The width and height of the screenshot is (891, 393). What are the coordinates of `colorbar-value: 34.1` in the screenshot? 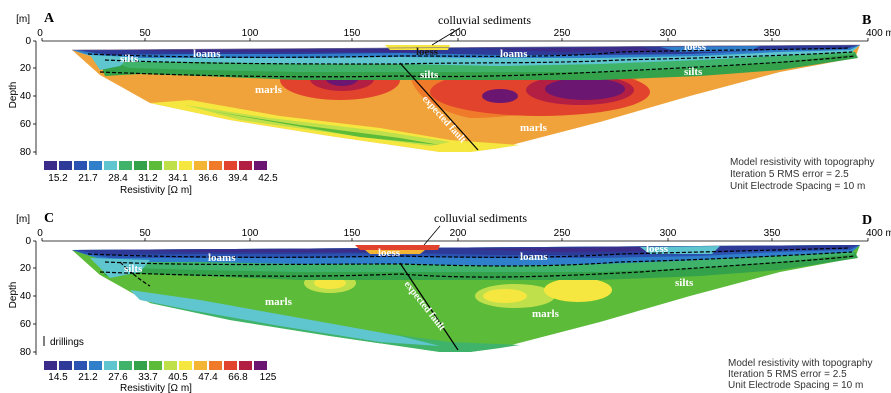 It's located at (178, 178).